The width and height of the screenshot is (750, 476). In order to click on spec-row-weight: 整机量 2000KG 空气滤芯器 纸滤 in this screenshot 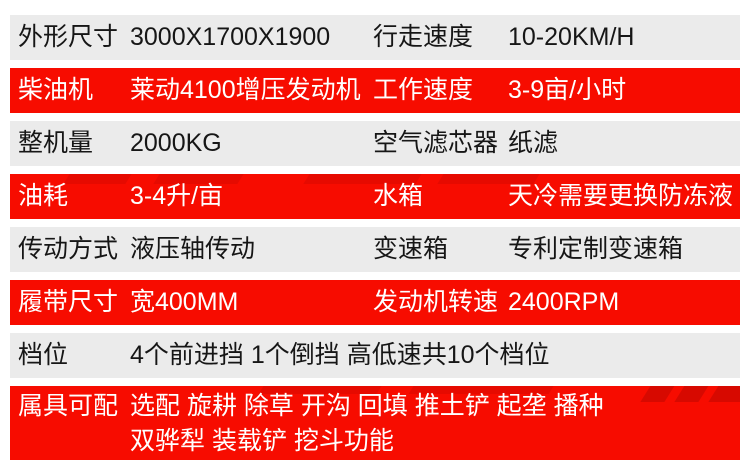, I will do `click(375, 143)`.